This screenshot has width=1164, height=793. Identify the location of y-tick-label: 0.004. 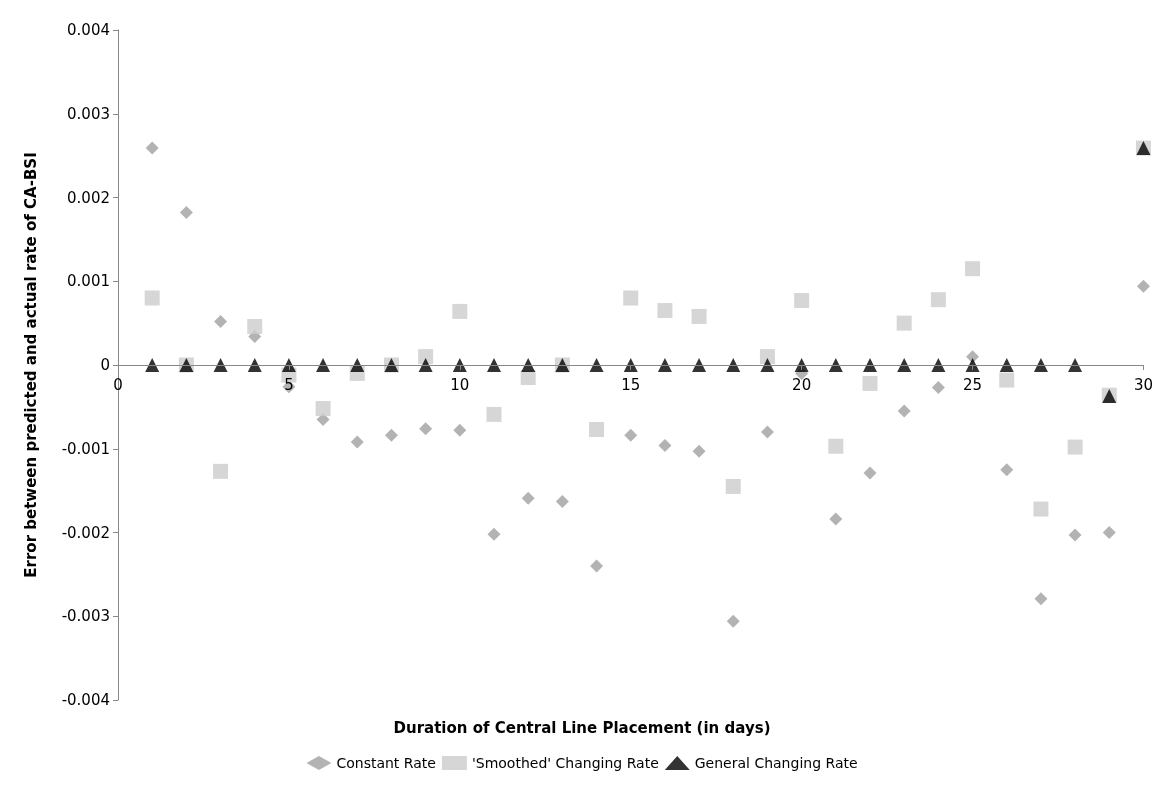
(88, 30).